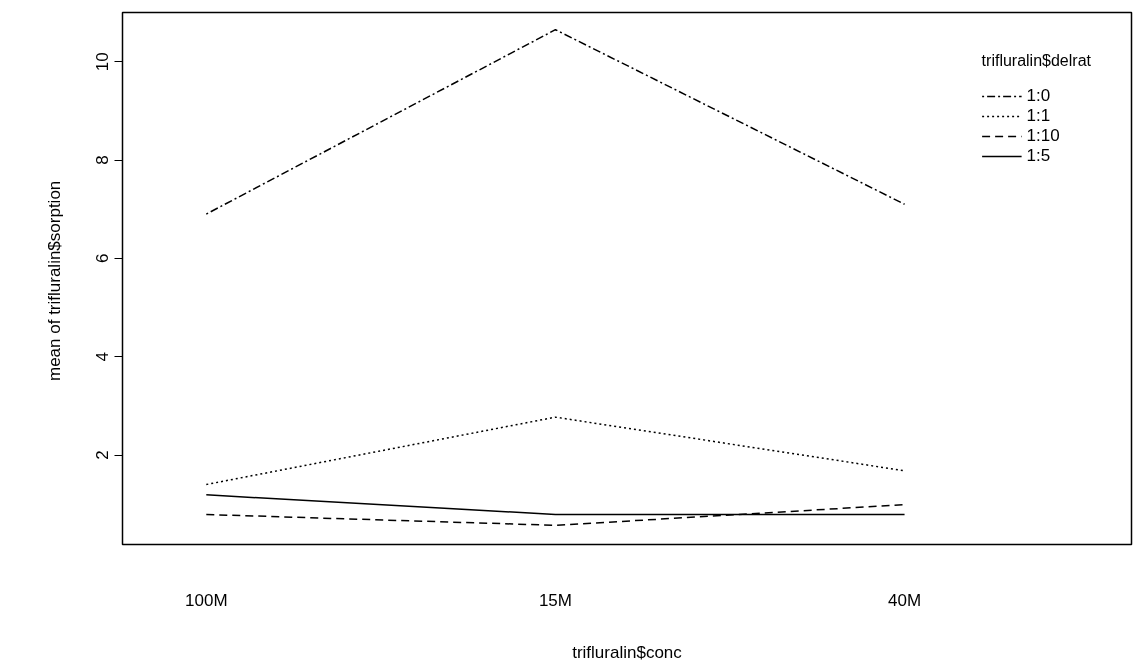 Image resolution: width=1133 pixels, height=664 pixels. Describe the element at coordinates (1043, 136) in the screenshot. I see `legend-label: 1:10` at that location.